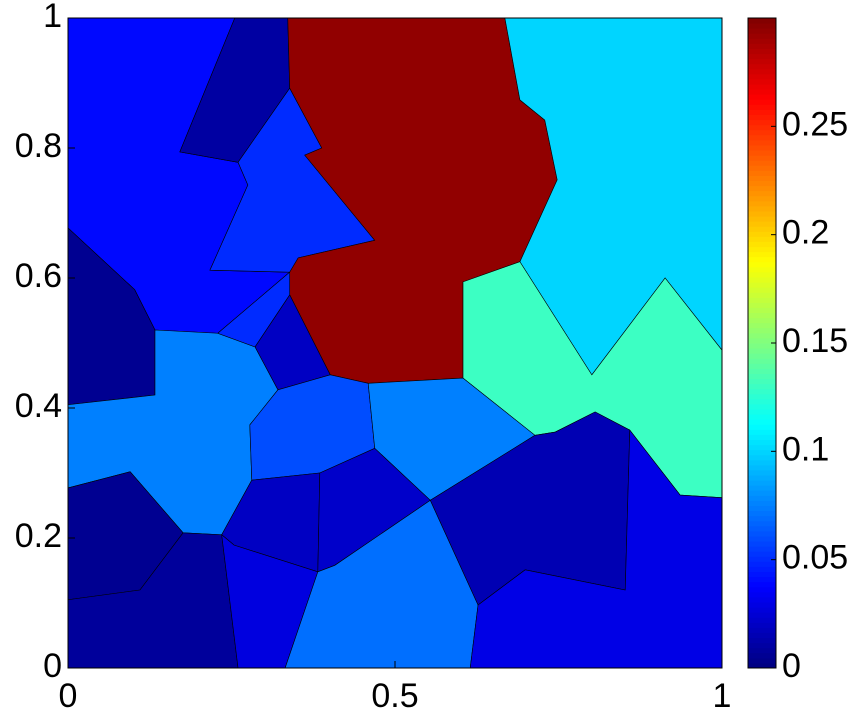 The height and width of the screenshot is (723, 868). What do you see at coordinates (68, 696) in the screenshot?
I see `x-tick-label: 0` at bounding box center [68, 696].